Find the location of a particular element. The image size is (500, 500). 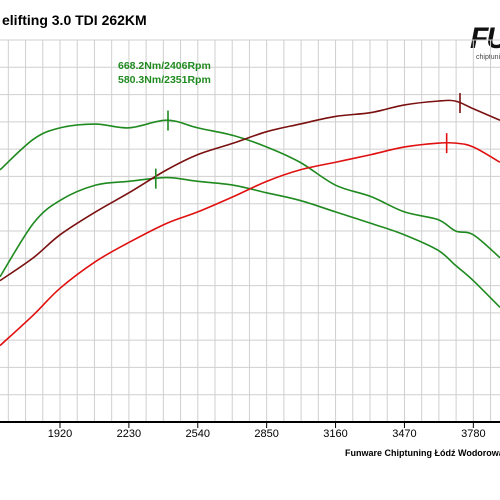

brand-logo: FU is located at coordinates (485, 38).